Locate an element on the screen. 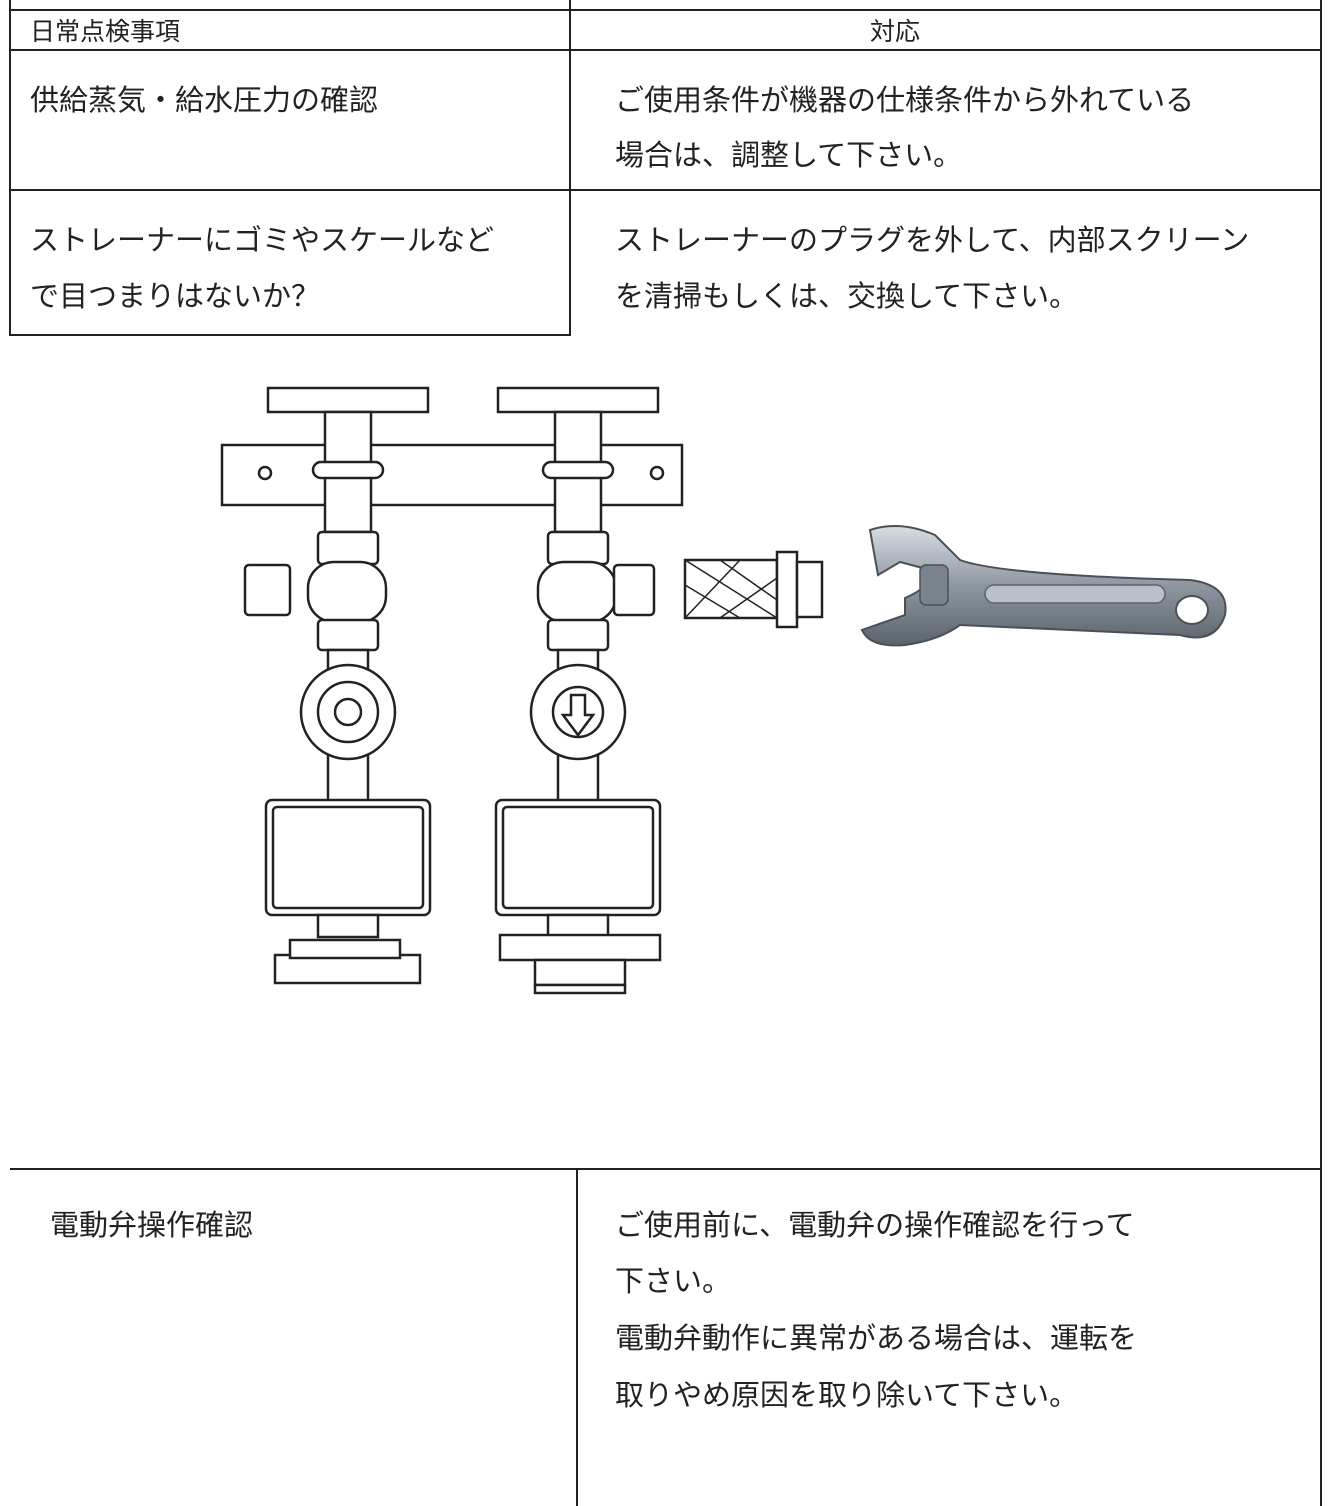 The image size is (1329, 1506). action-text: ご使用前に、電動弁の操作確認を行って is located at coordinates (875, 1225).